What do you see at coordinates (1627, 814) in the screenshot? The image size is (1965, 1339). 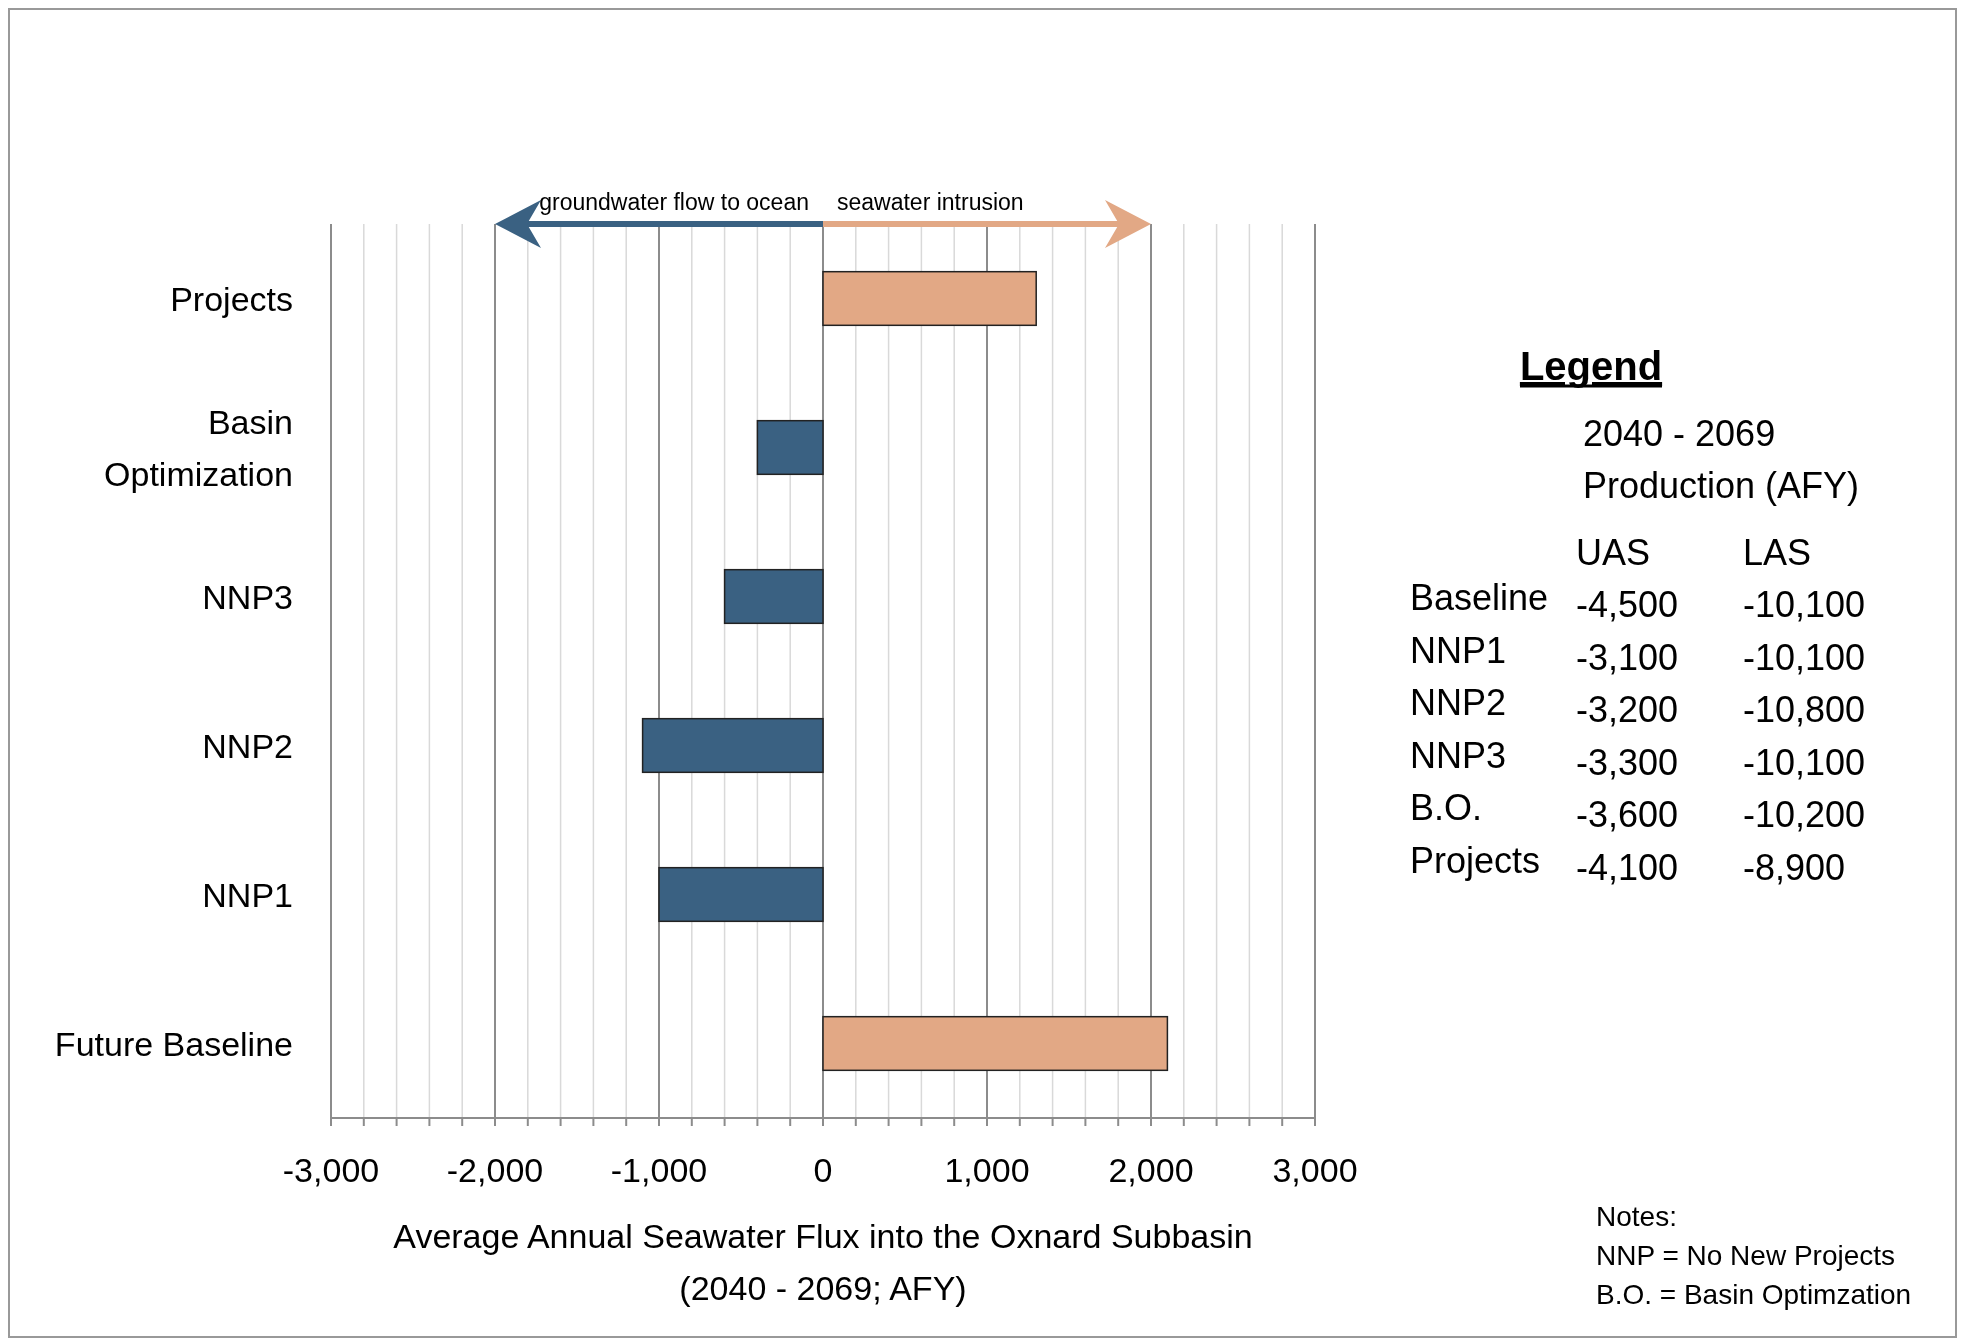 I see `text: -3,600` at bounding box center [1627, 814].